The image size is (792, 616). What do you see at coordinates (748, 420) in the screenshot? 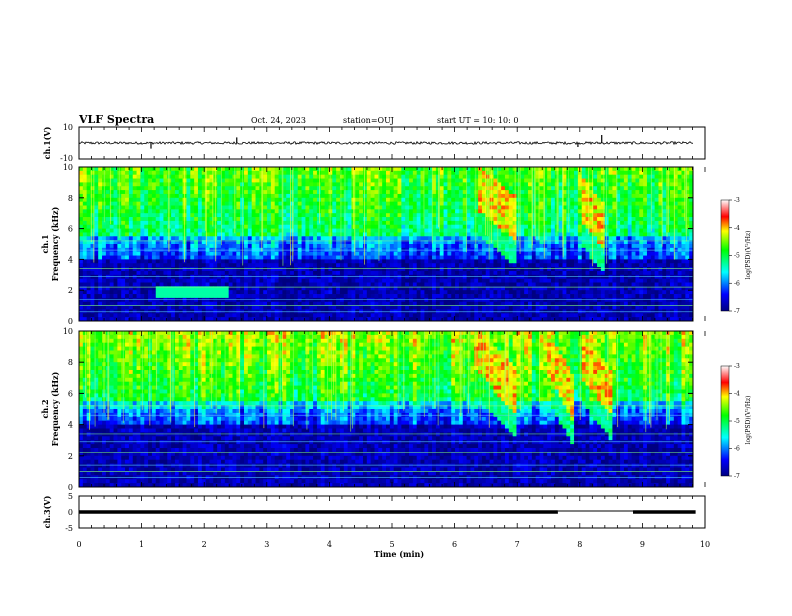
I see `ch2-colorbar-label: log(PSD)(V²/Hz)` at bounding box center [748, 420].